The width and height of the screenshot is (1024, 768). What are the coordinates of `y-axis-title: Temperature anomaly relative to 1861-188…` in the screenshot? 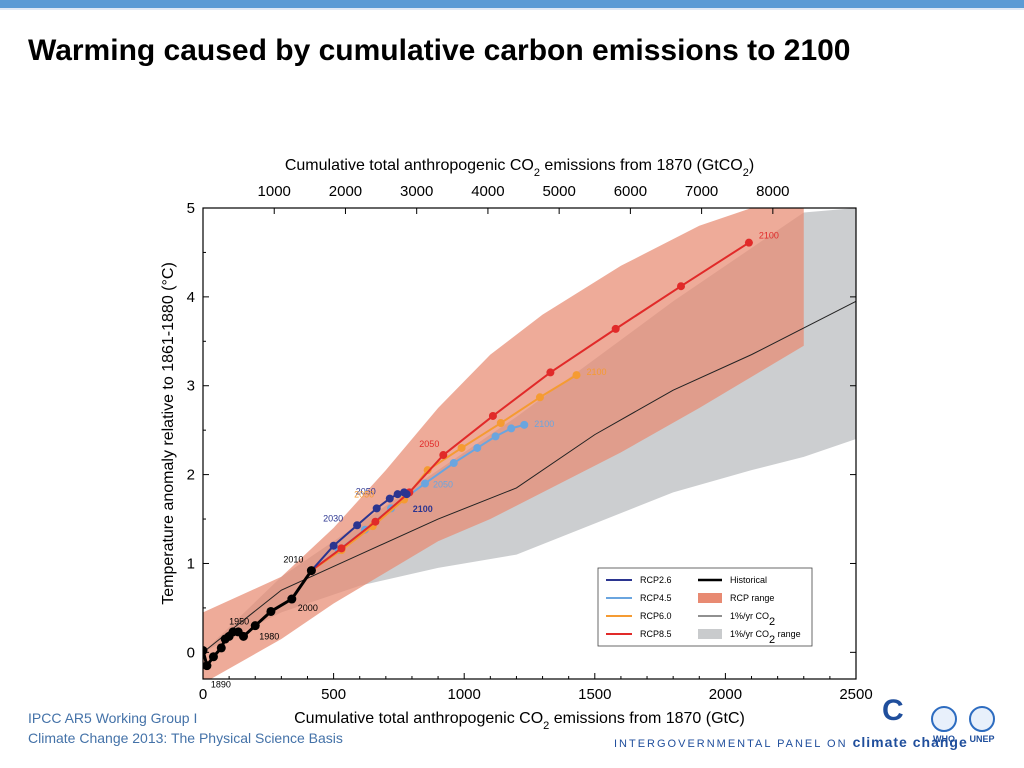 It's located at (168, 433).